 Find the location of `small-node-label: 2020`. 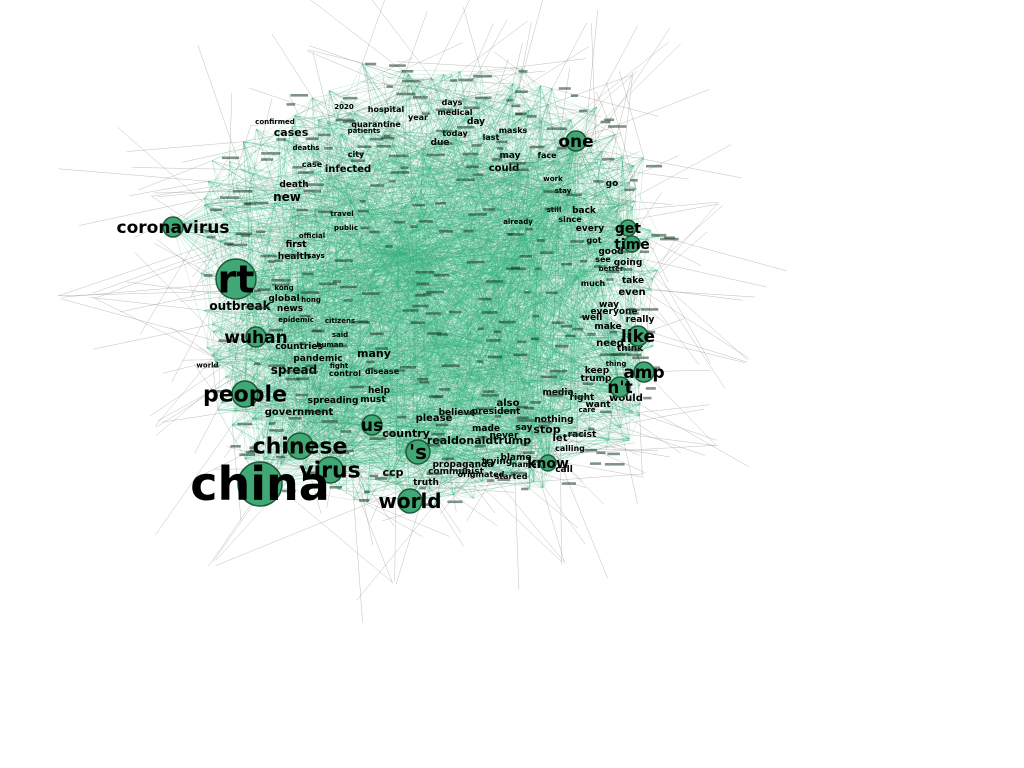

small-node-label: 2020 is located at coordinates (344, 107).